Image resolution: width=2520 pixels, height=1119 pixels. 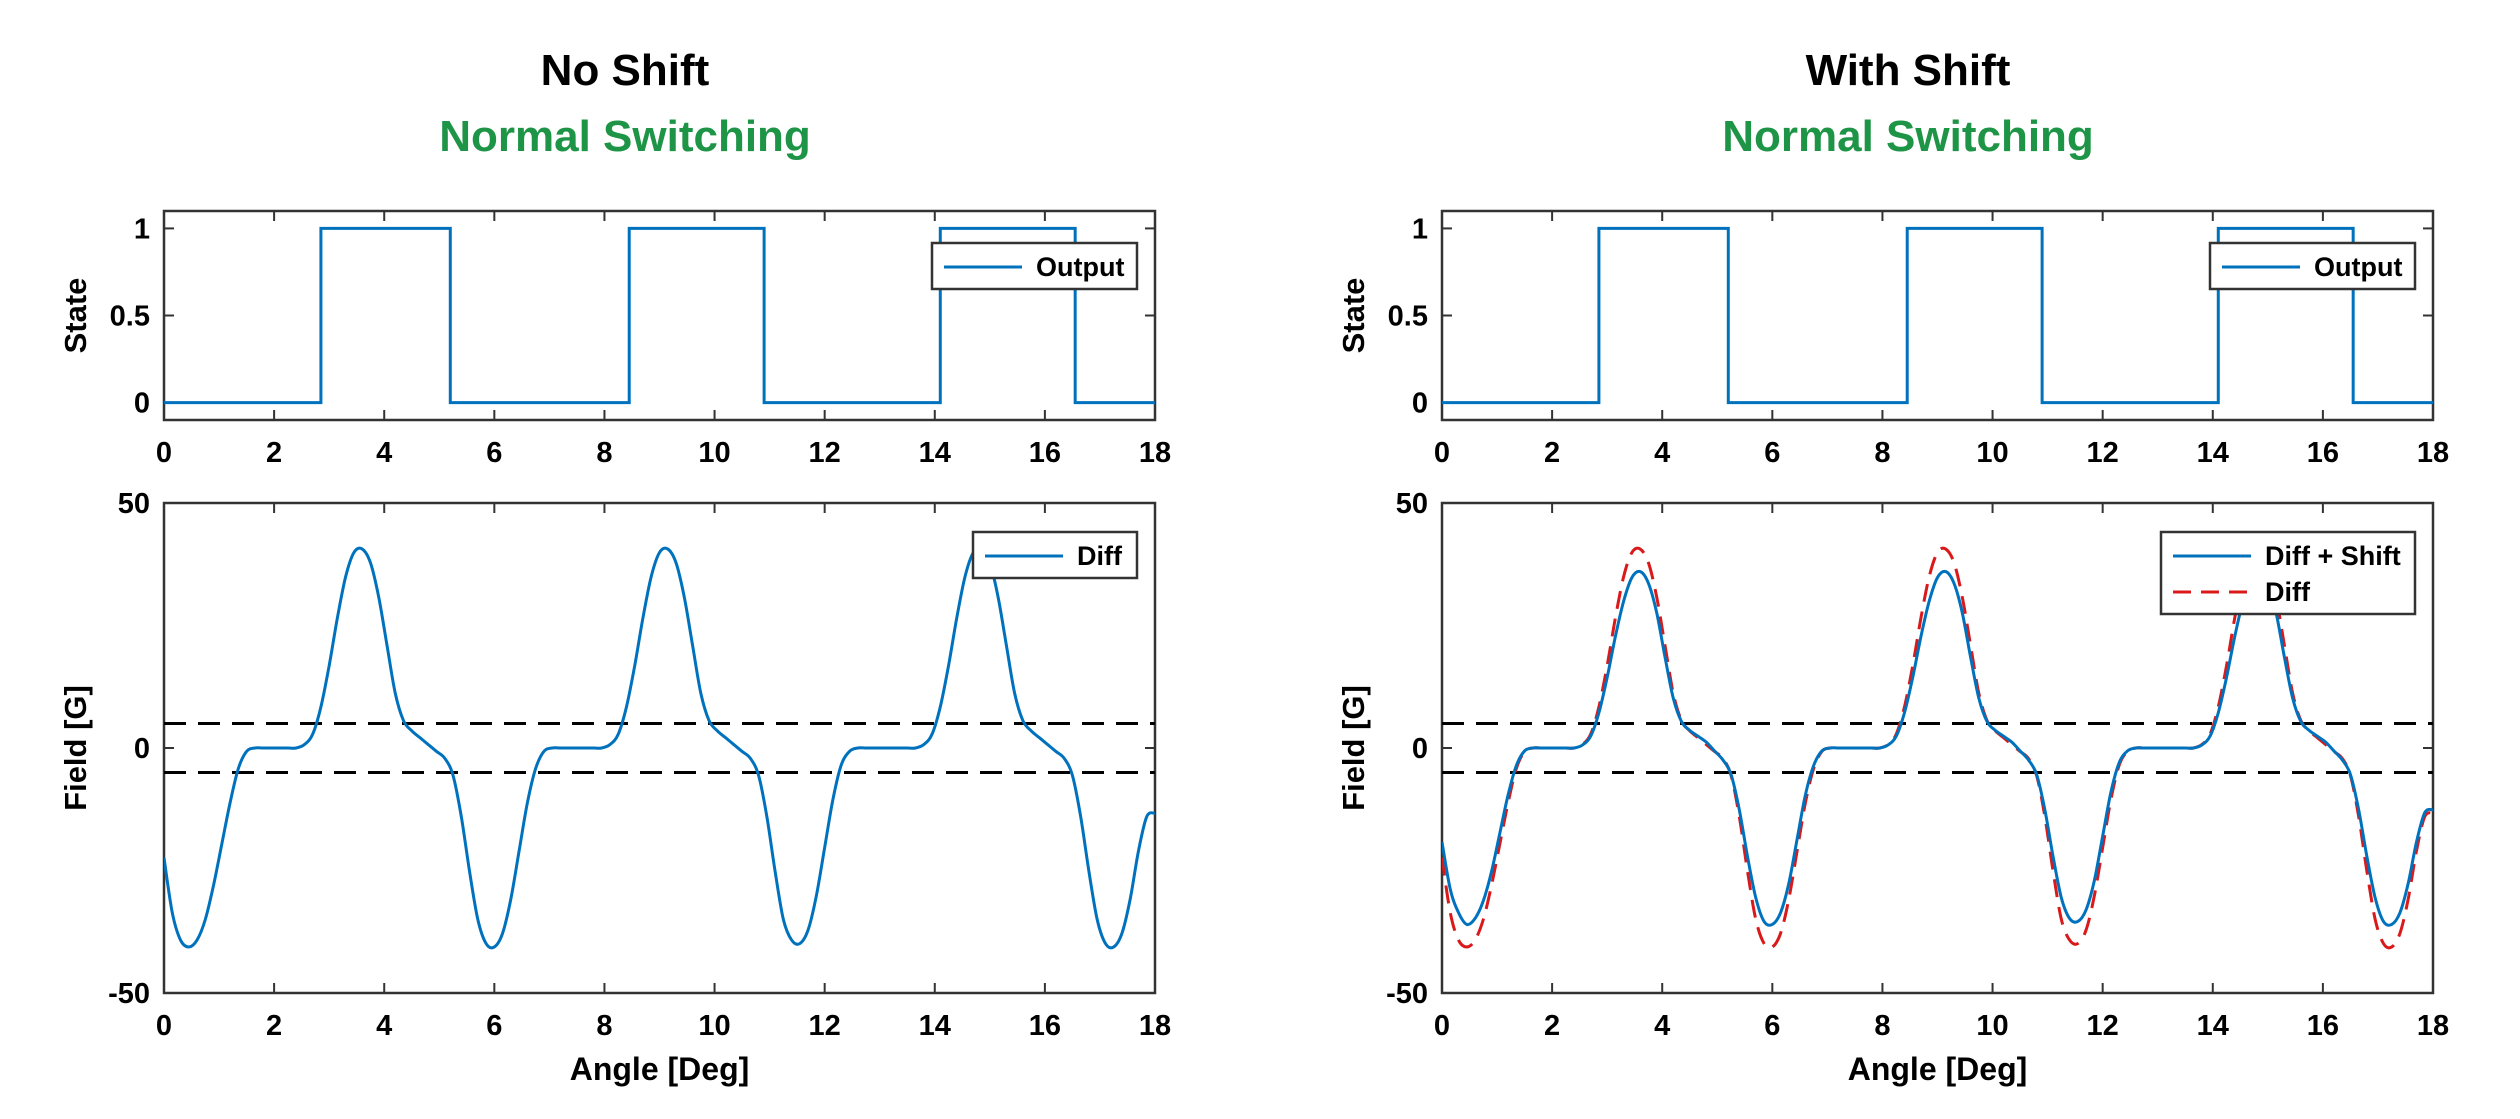 I want to click on left-panel-title: No Shift, so click(x=625, y=70).